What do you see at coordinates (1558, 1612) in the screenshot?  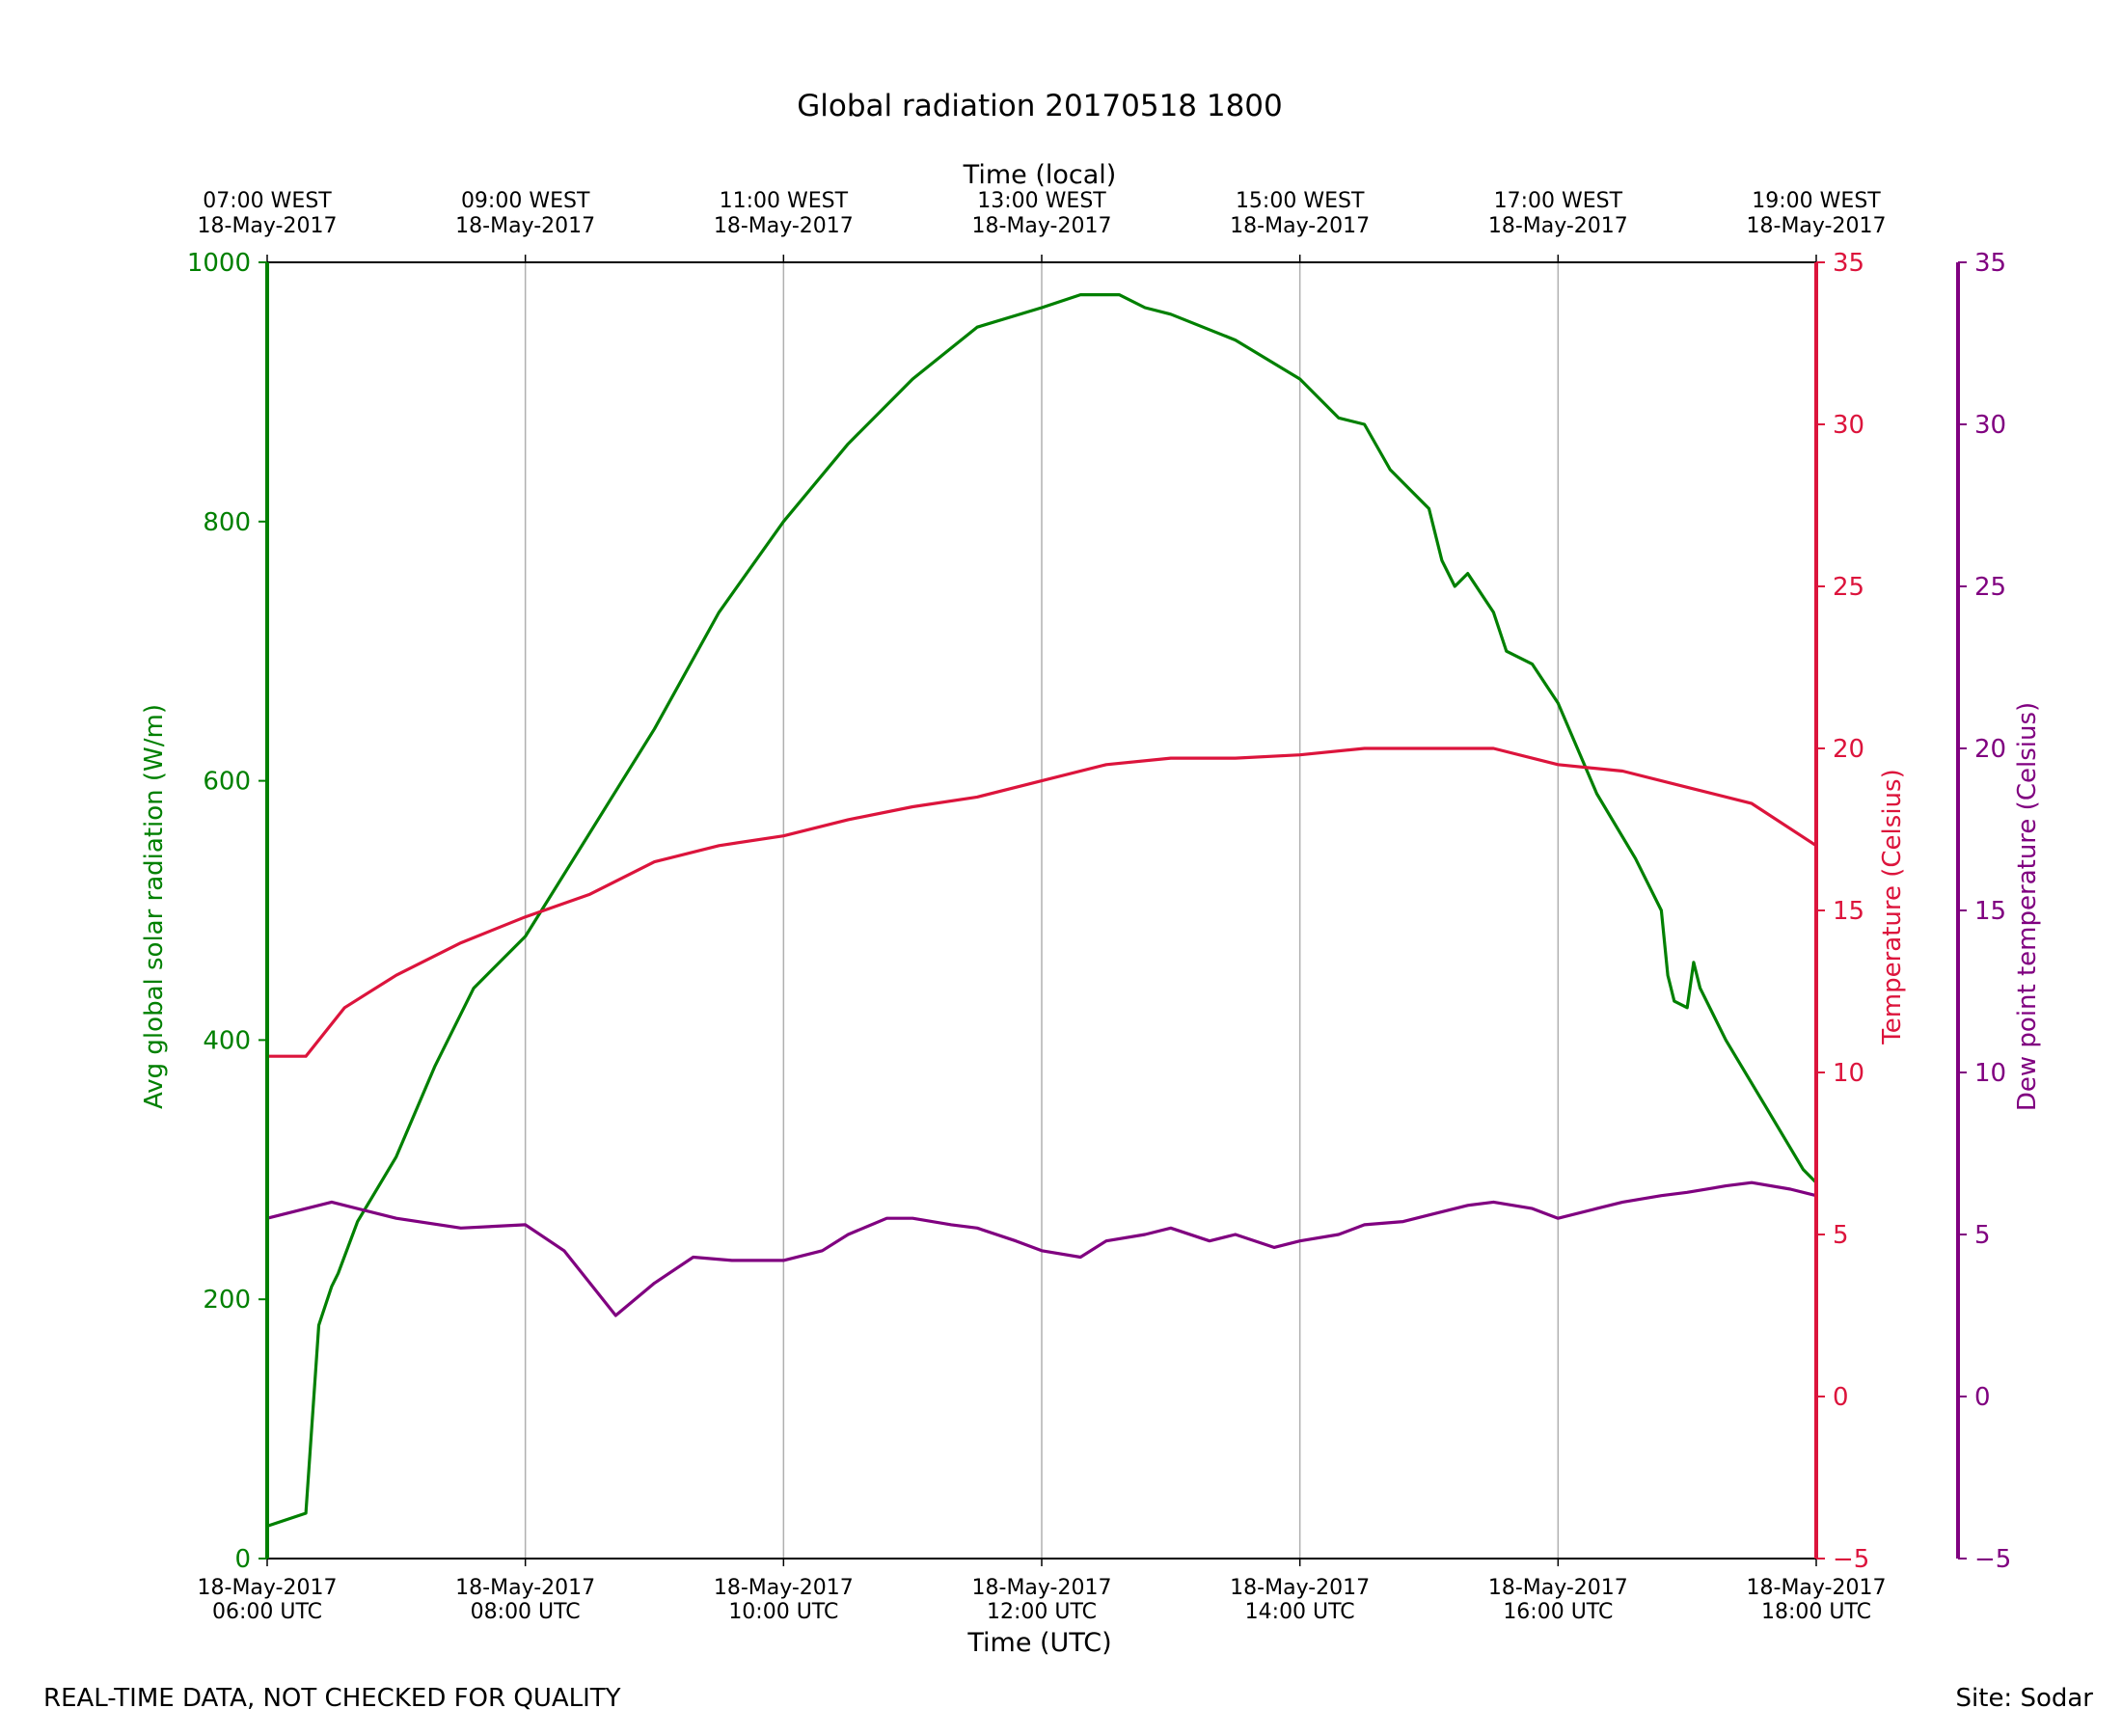 I see `x-tick-label-time: 16:00 UTC` at bounding box center [1558, 1612].